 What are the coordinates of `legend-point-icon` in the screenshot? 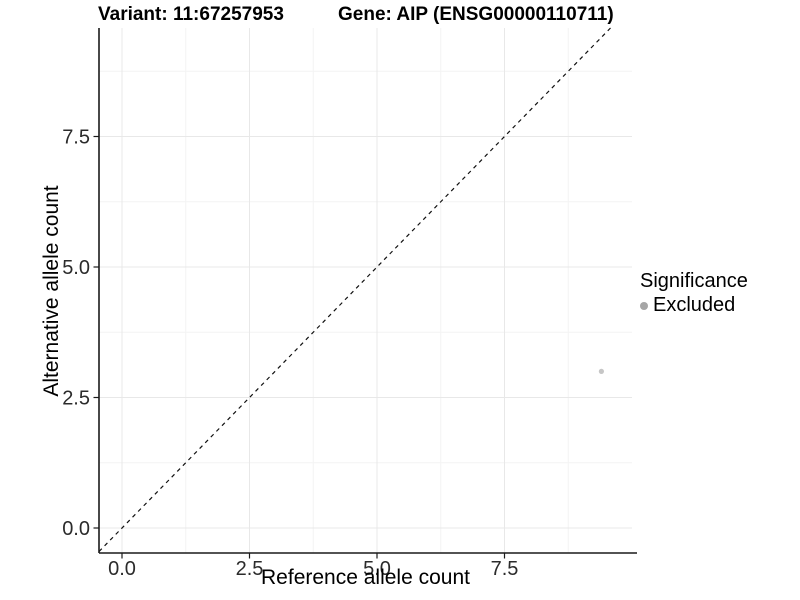 It's located at (644, 305).